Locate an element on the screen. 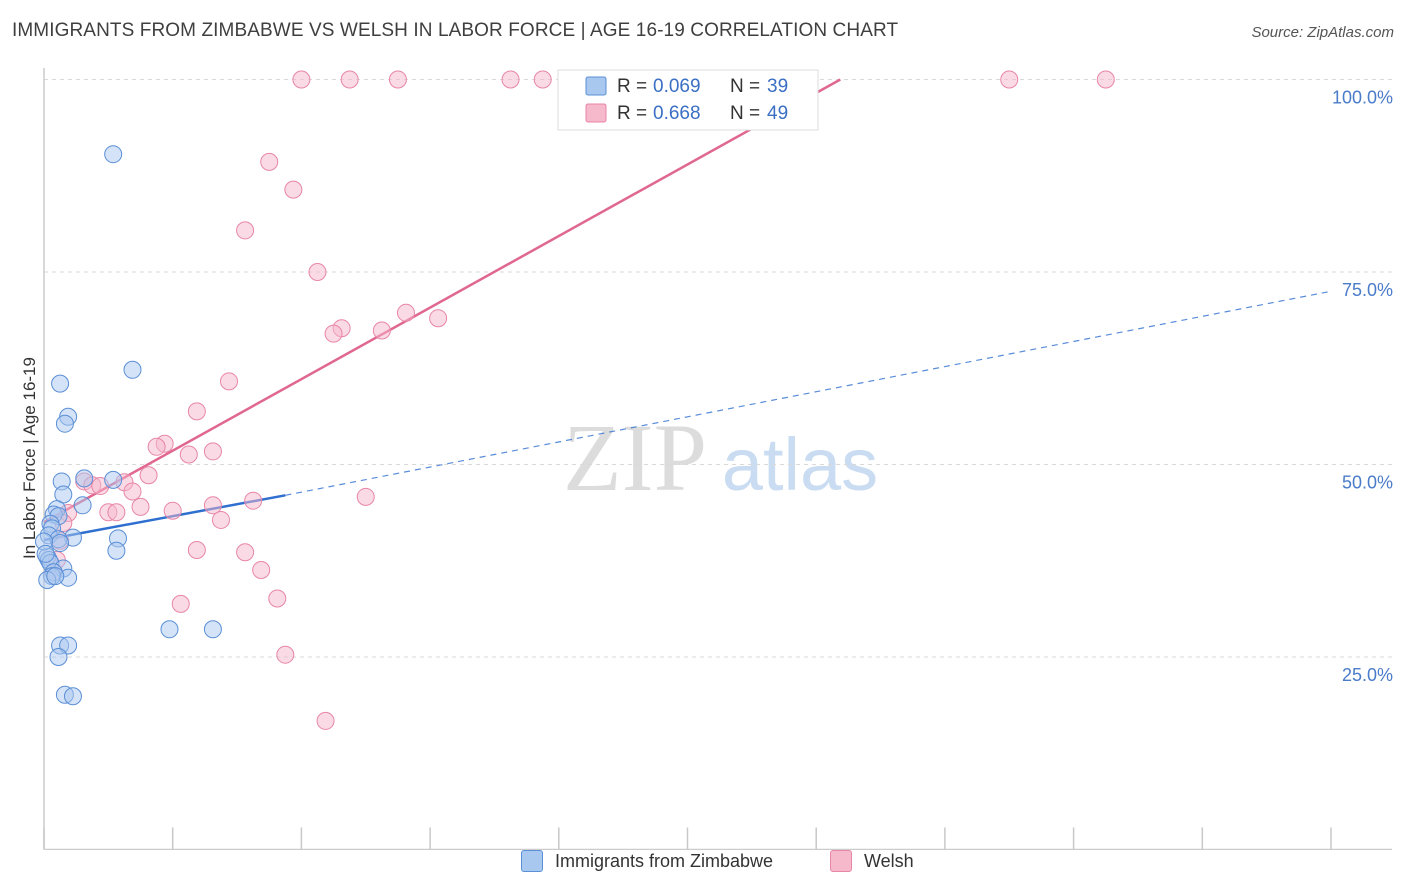  y-tick-label-50: 50.0% is located at coordinates (1367, 483).